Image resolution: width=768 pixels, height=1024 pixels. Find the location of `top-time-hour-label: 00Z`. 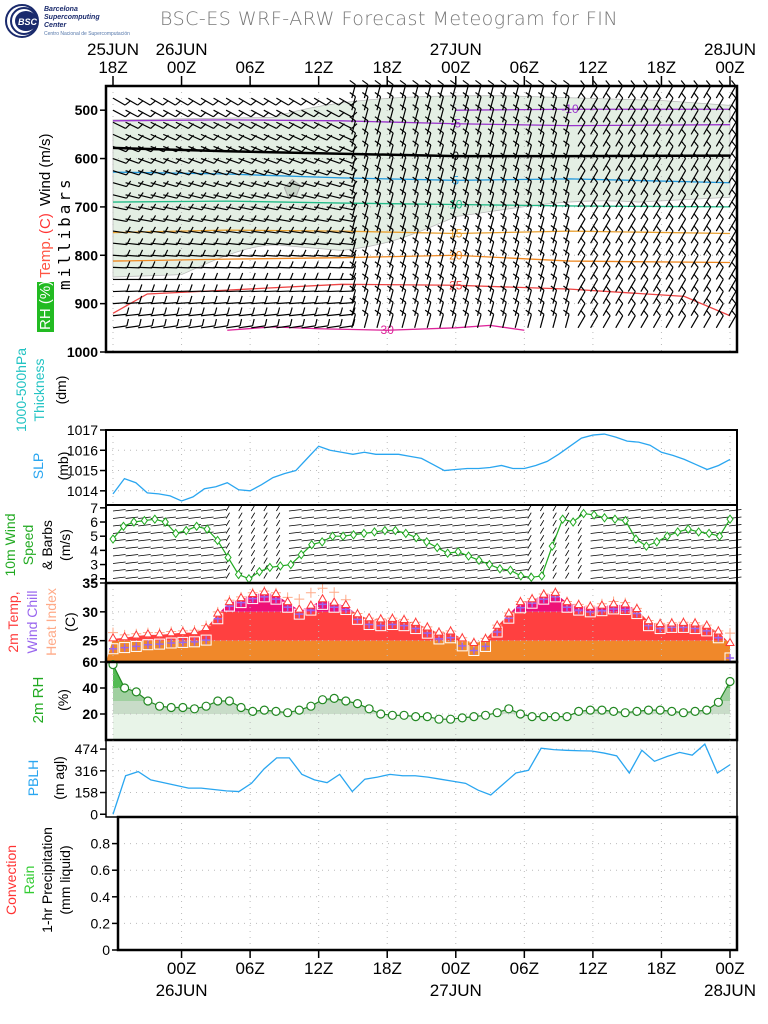

top-time-hour-label: 00Z is located at coordinates (455, 67).